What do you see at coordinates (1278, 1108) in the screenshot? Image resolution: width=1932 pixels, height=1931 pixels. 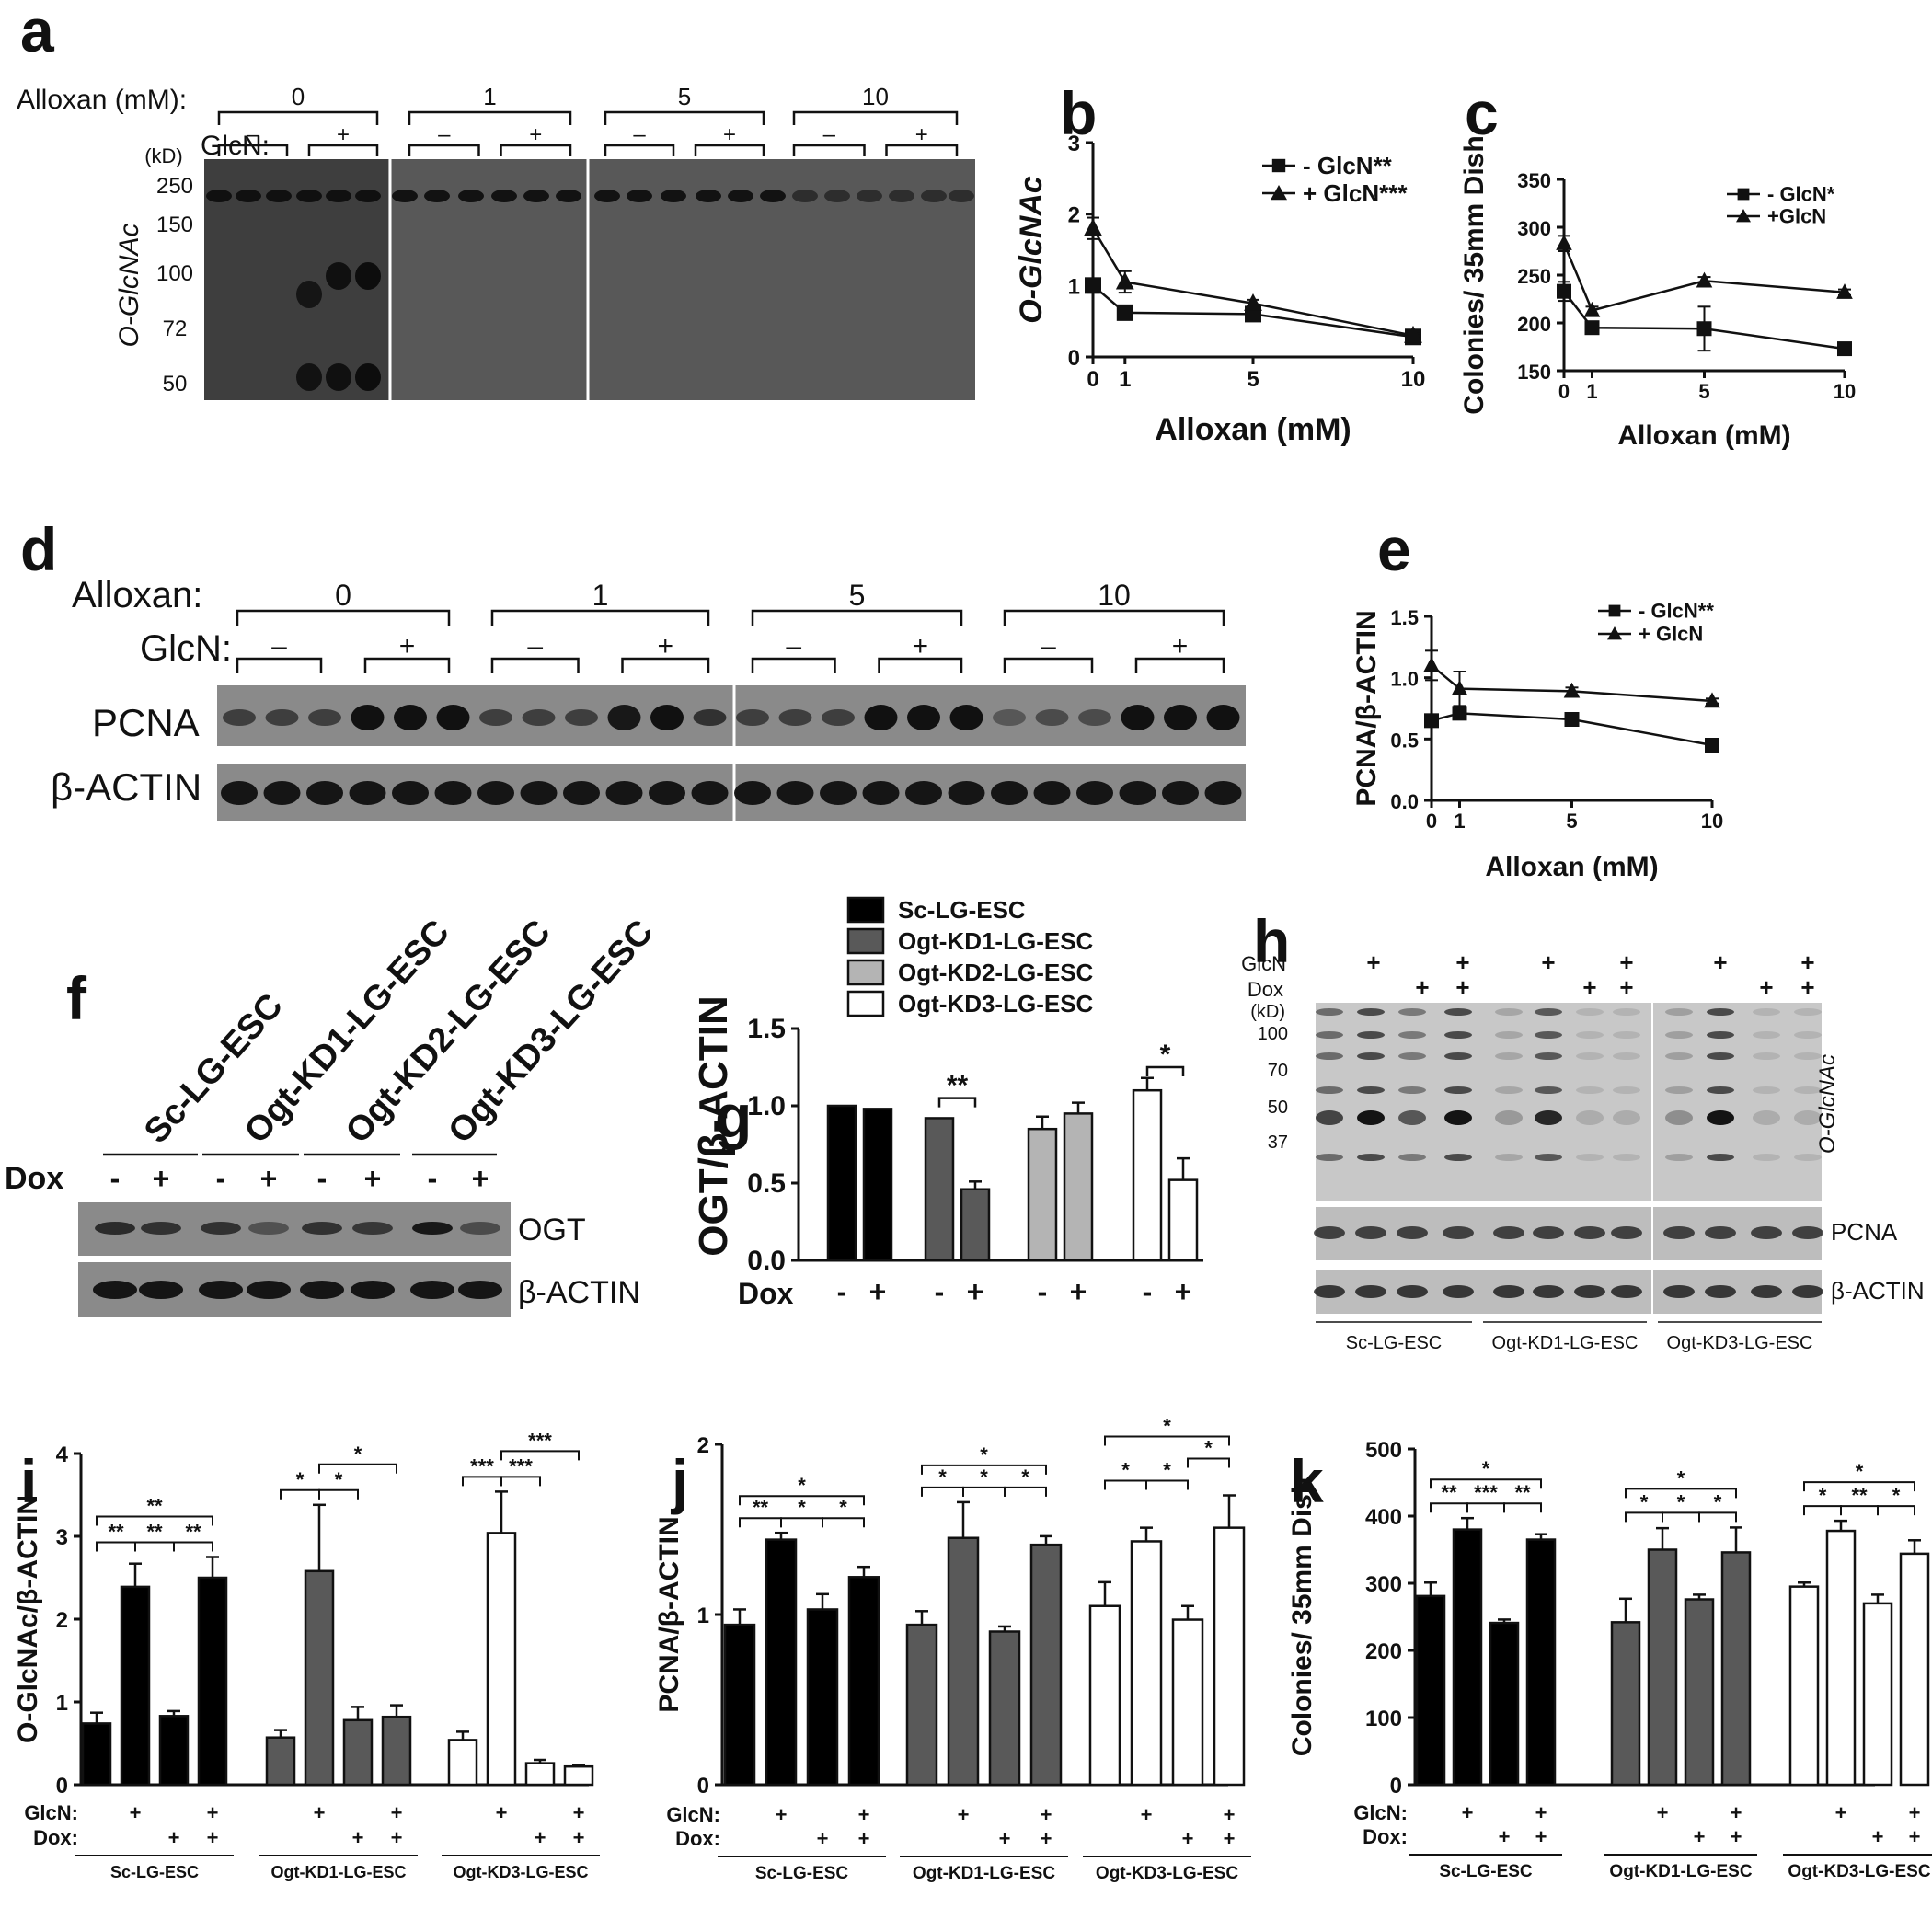 I see `marker-h: 50` at bounding box center [1278, 1108].